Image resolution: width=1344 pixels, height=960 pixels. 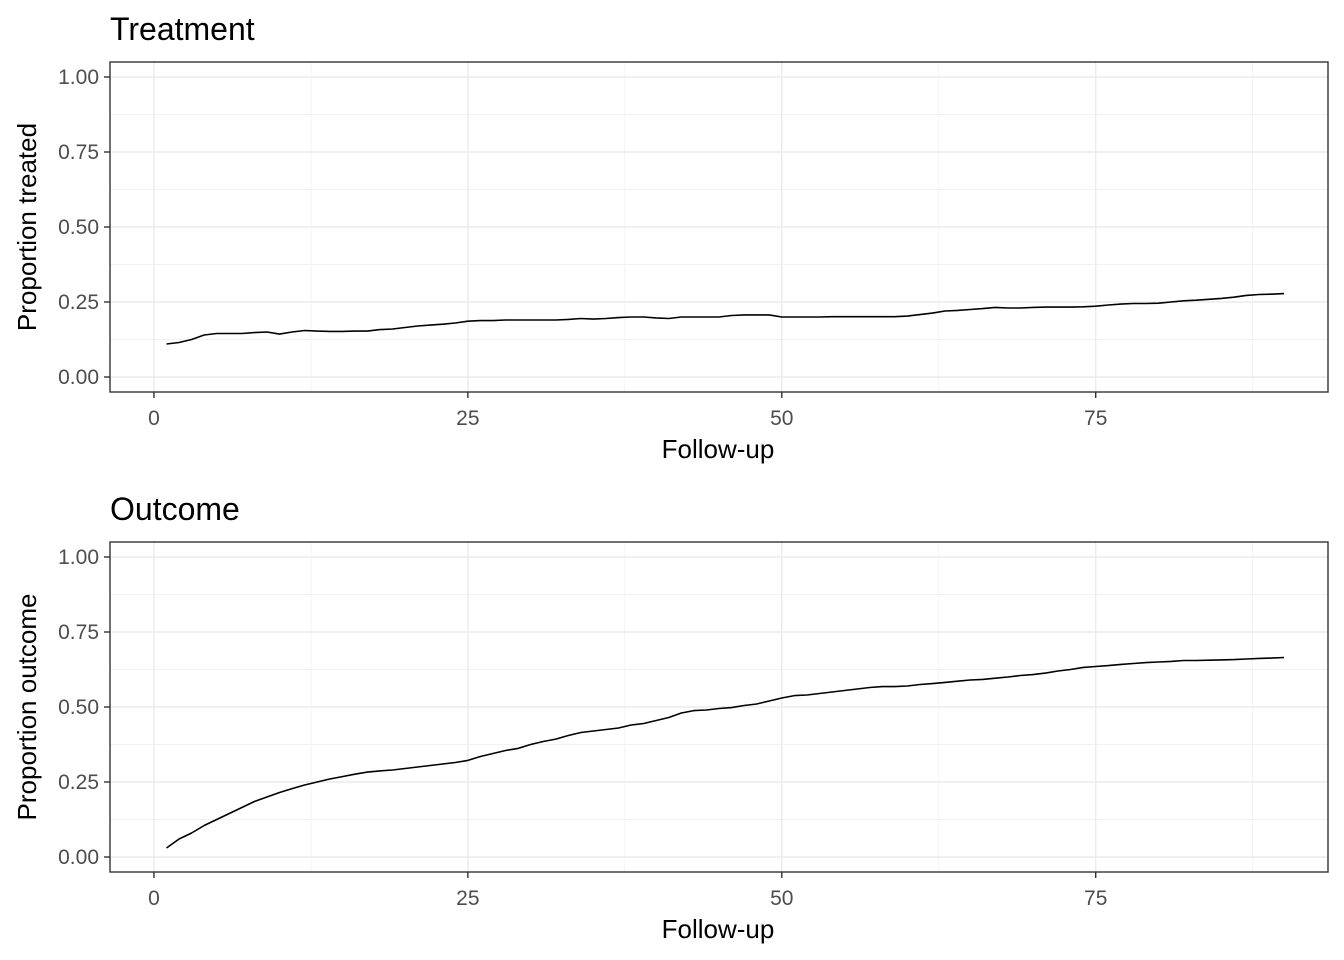 What do you see at coordinates (78, 857) in the screenshot?
I see `outcome-y-tick-label: 0.00` at bounding box center [78, 857].